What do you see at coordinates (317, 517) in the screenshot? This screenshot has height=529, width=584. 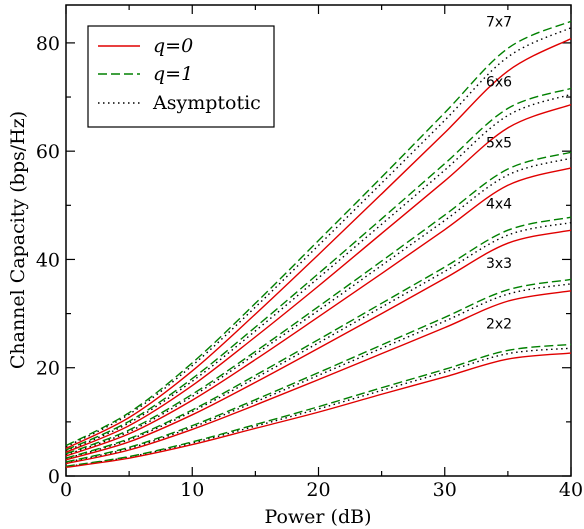 I see `x-axis-title: Power (dB)` at bounding box center [317, 517].